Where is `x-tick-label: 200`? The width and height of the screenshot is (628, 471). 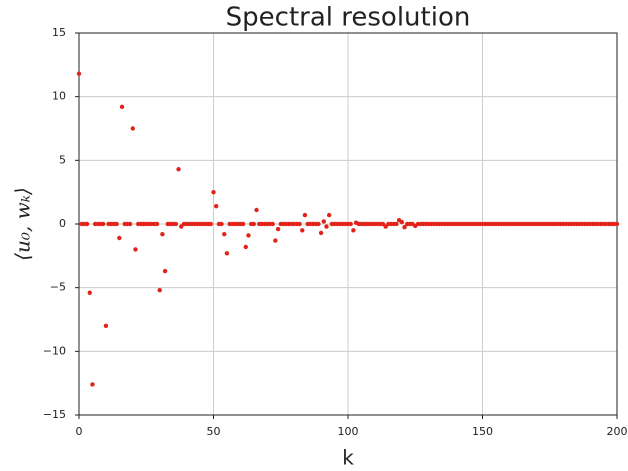
x-tick-label: 200 is located at coordinates (617, 431).